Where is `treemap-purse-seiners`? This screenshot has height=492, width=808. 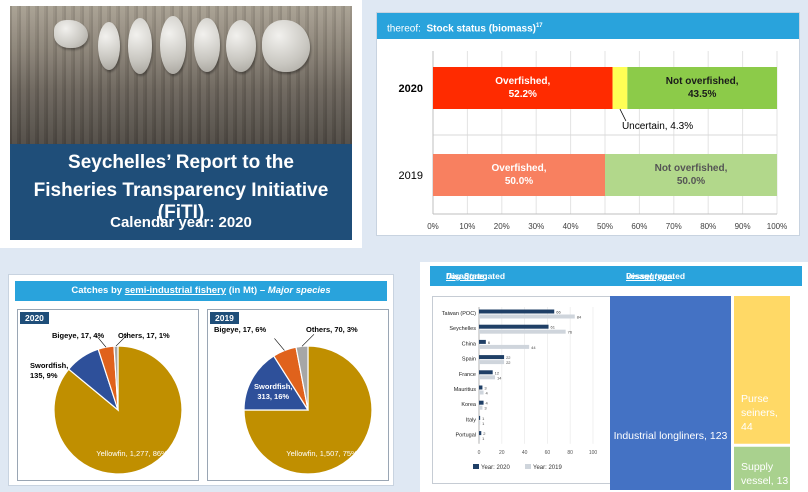
treemap-purse-seiners is located at coordinates (762, 370).